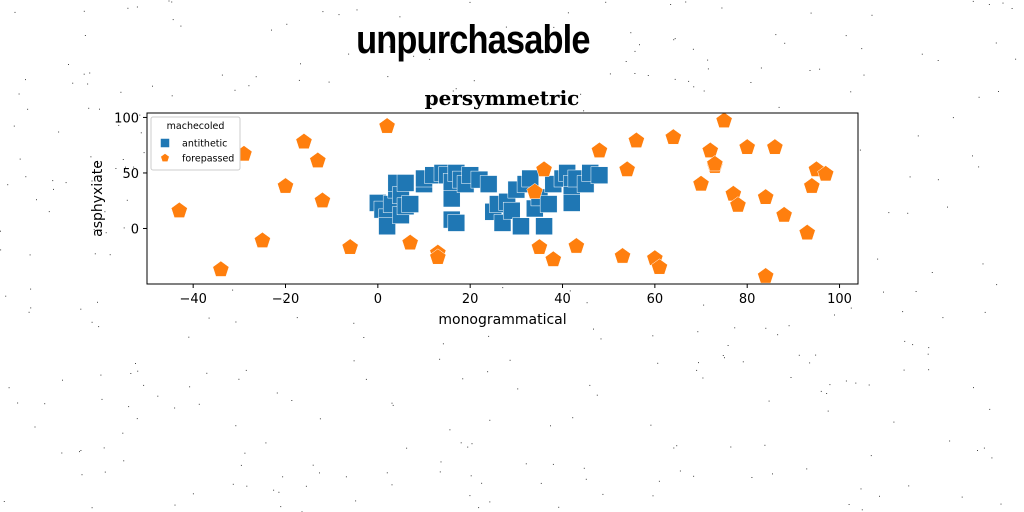 The height and width of the screenshot is (512, 1024). Describe the element at coordinates (204, 144) in the screenshot. I see `legend-label-antithetic: antithetic` at that location.